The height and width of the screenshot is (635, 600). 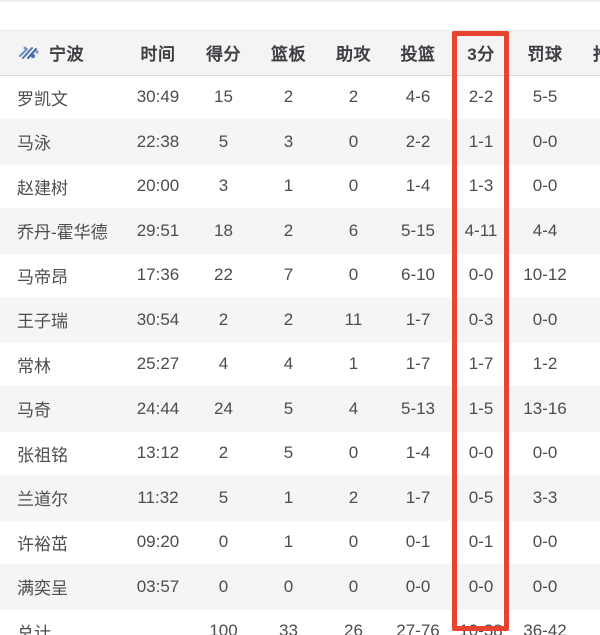 What do you see at coordinates (223, 97) in the screenshot?
I see `points-cell: 15` at bounding box center [223, 97].